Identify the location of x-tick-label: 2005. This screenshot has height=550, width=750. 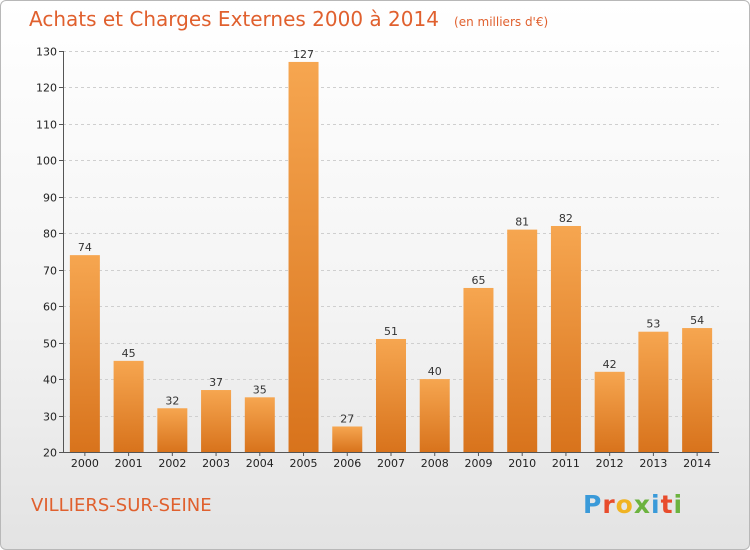
(304, 463).